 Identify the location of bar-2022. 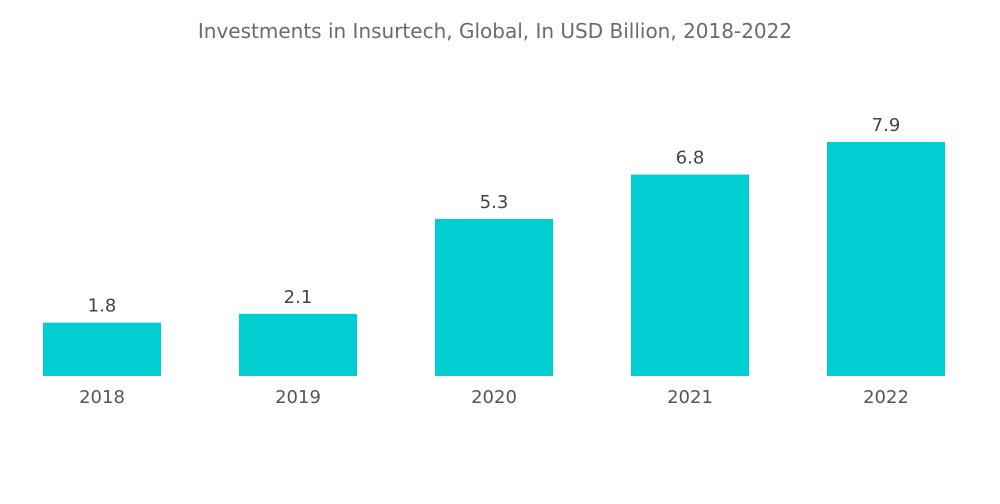
(886, 259).